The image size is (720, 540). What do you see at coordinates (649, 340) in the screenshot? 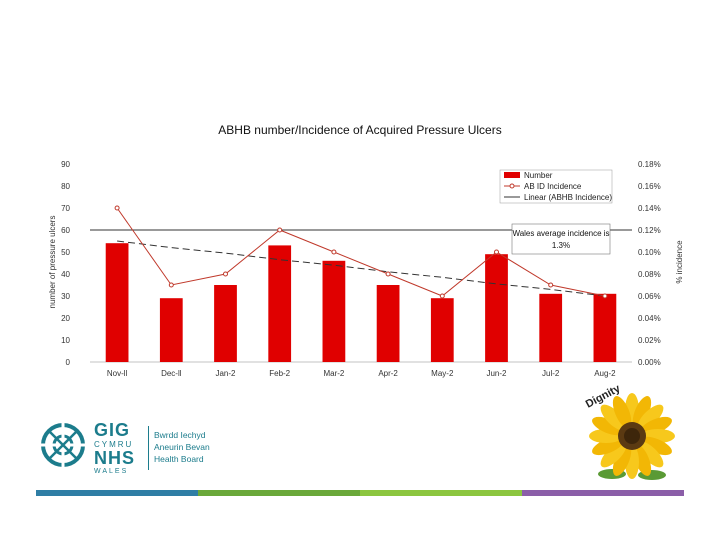
I see `y2-tick-label: 0.02%` at bounding box center [649, 340].